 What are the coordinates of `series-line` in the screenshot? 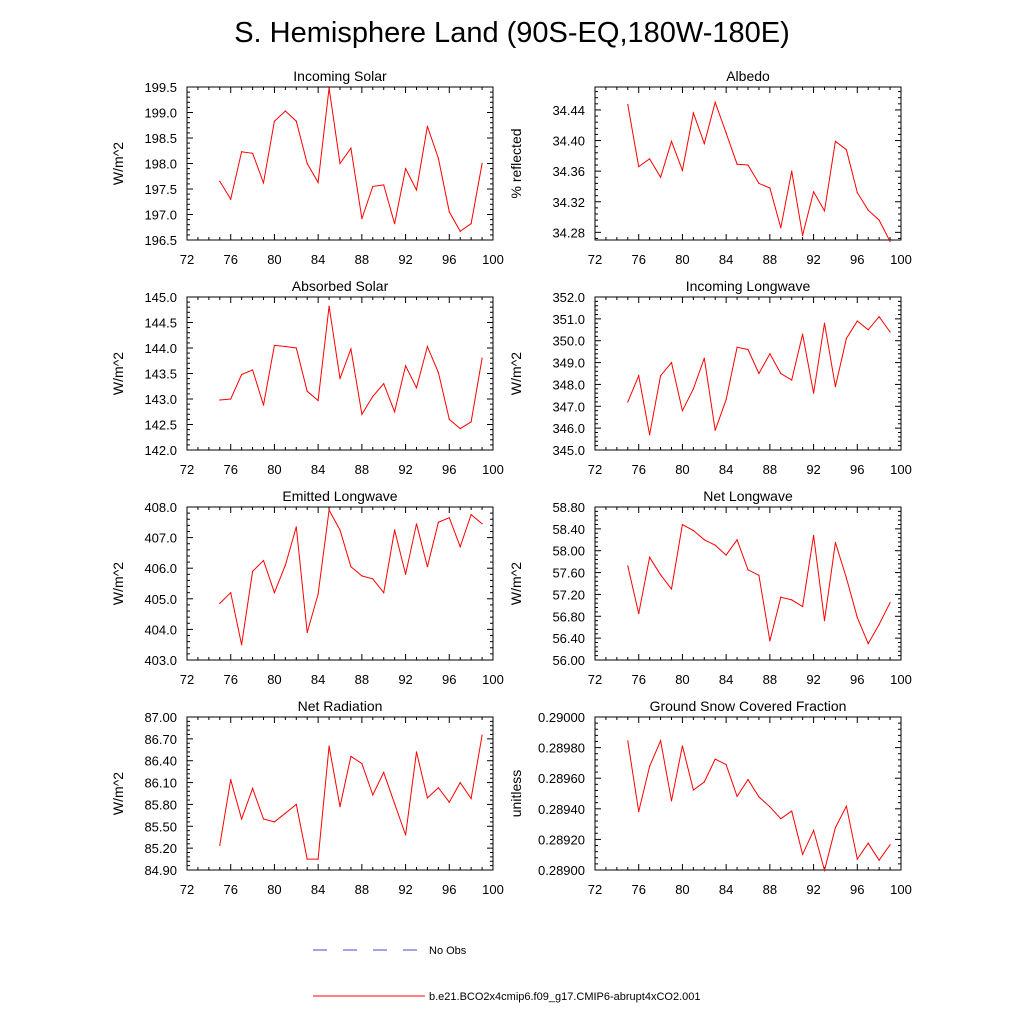 It's located at (759, 375).